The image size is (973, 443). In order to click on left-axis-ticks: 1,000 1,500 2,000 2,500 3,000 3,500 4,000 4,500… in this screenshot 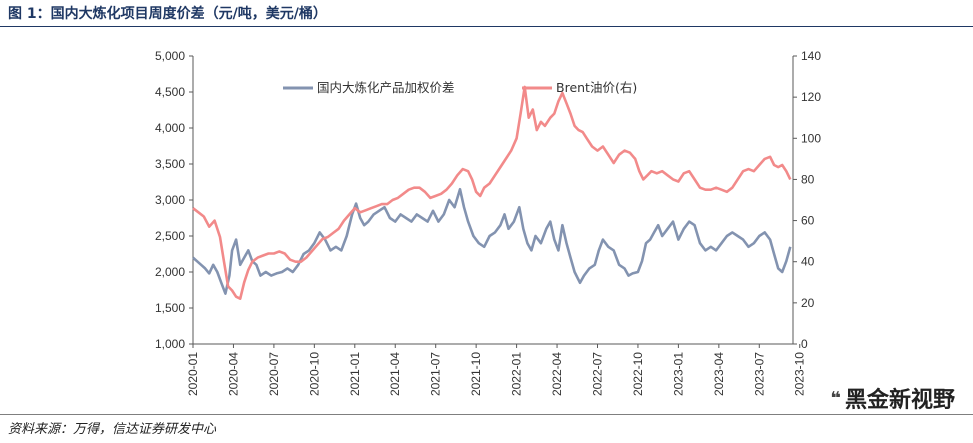, I will do `click(174, 200)`.